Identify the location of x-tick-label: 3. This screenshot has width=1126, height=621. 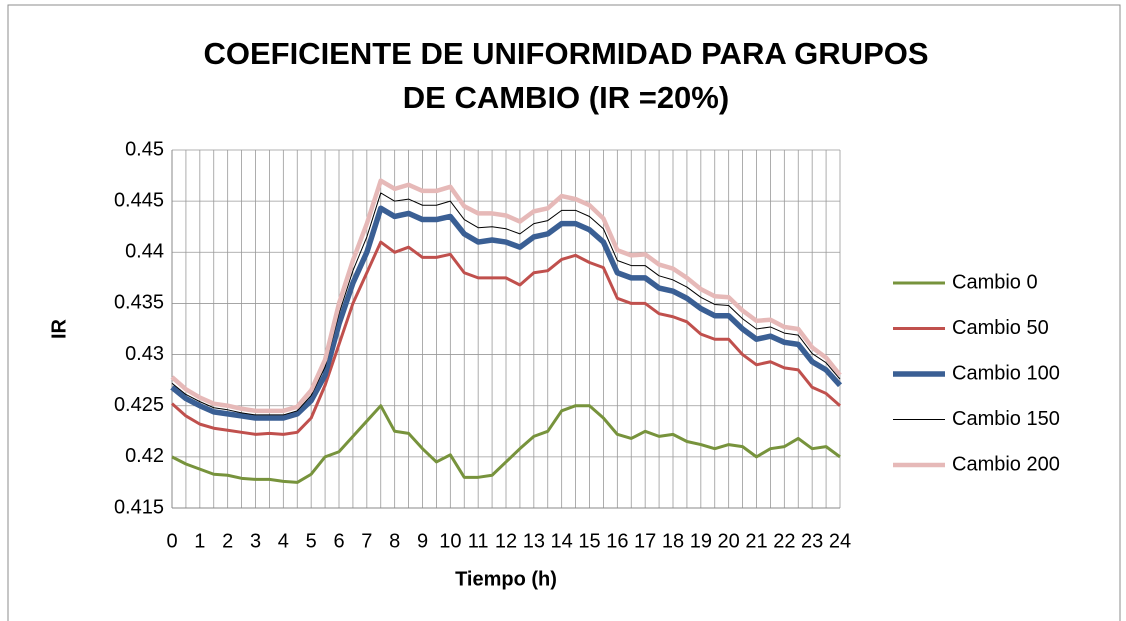
(255, 541).